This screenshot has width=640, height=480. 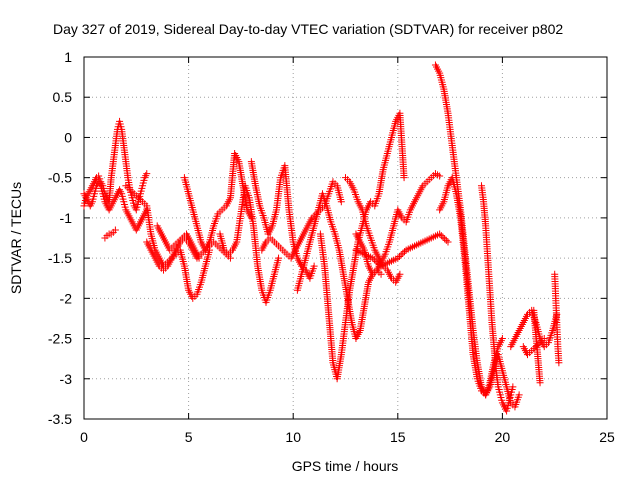 I want to click on y-tick-label: -1, so click(x=66, y=218).